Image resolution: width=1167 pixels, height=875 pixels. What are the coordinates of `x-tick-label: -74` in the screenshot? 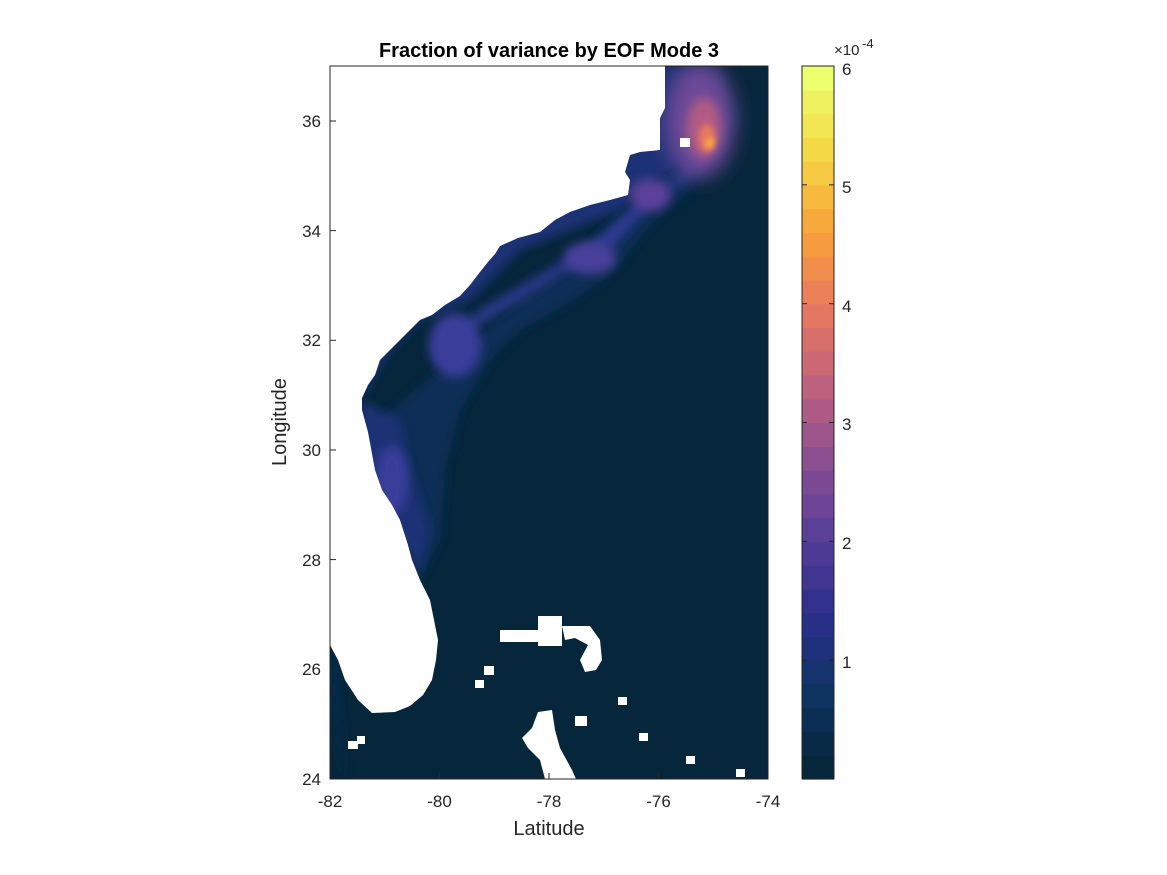 It's located at (768, 801).